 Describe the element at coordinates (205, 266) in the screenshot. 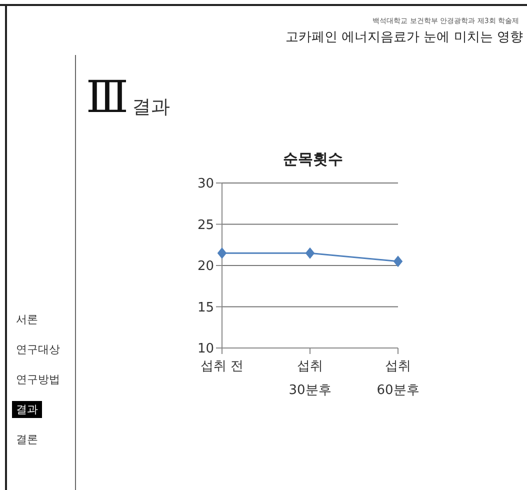

I see `y-tick-label: 20` at that location.